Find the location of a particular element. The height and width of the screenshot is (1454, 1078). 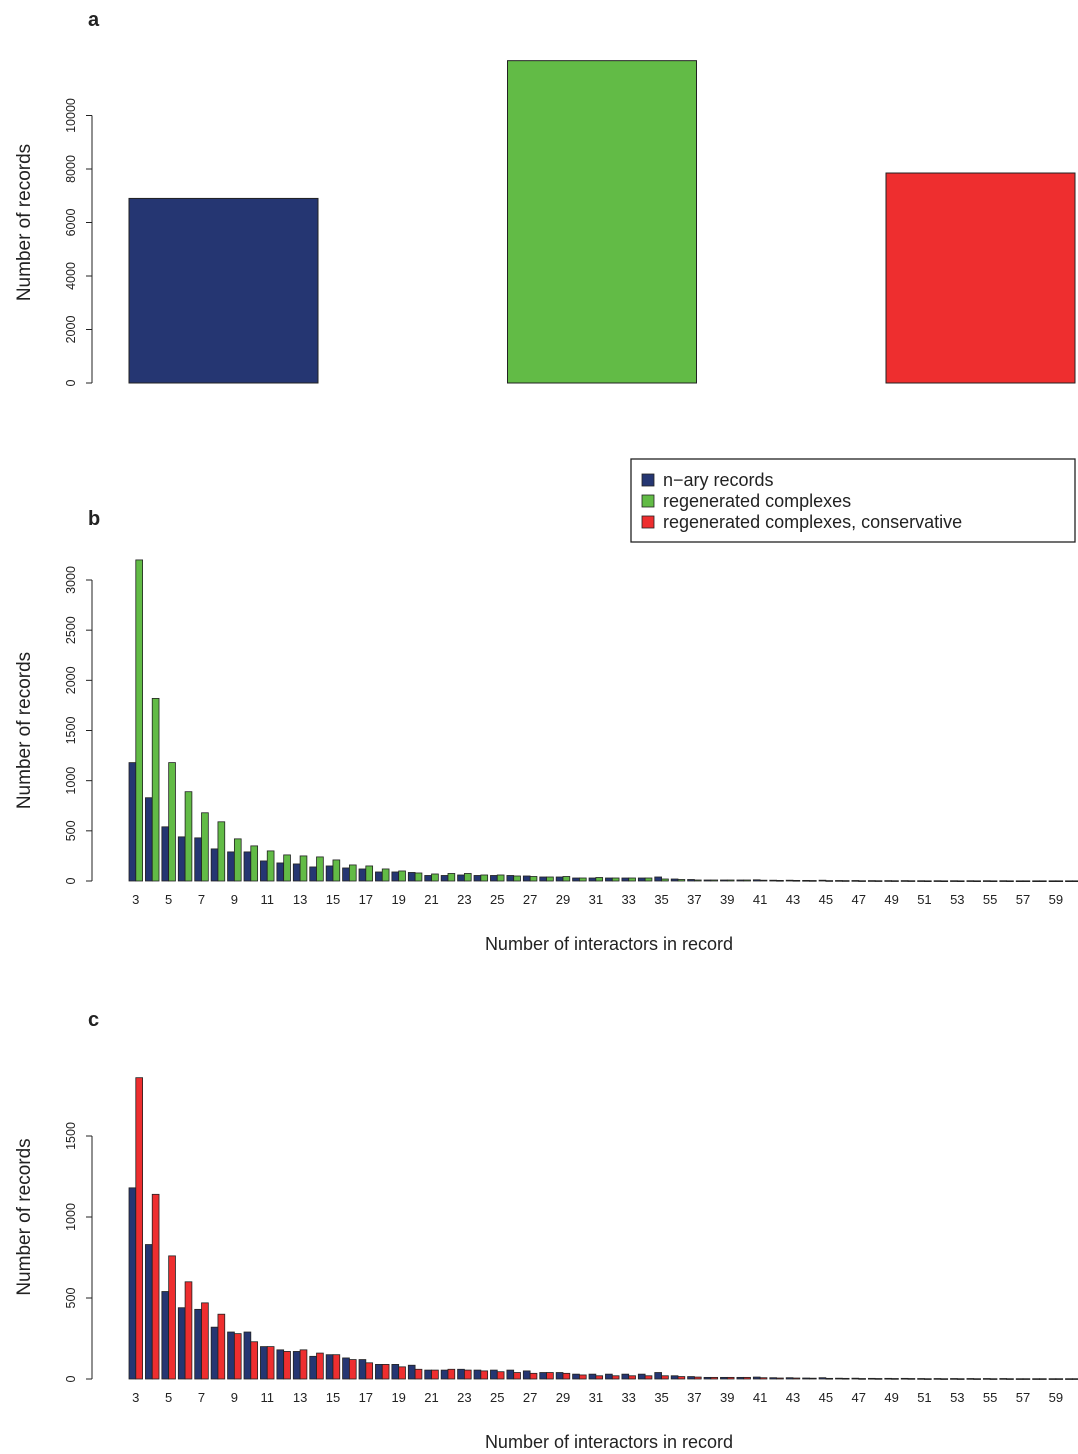

panel-b-x-tick-label: 13 is located at coordinates (300, 899).